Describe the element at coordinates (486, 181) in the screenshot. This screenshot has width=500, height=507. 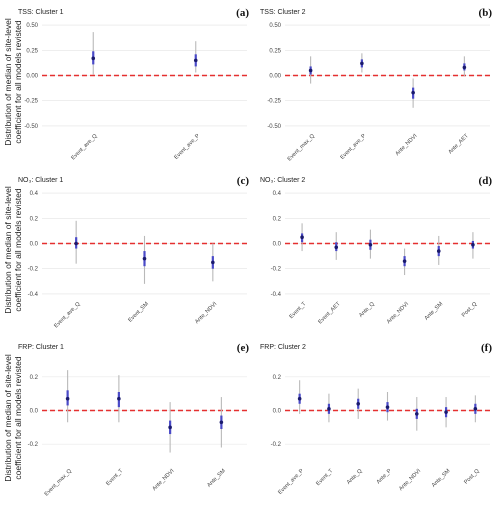
I see `panel-letter: (d)` at that location.